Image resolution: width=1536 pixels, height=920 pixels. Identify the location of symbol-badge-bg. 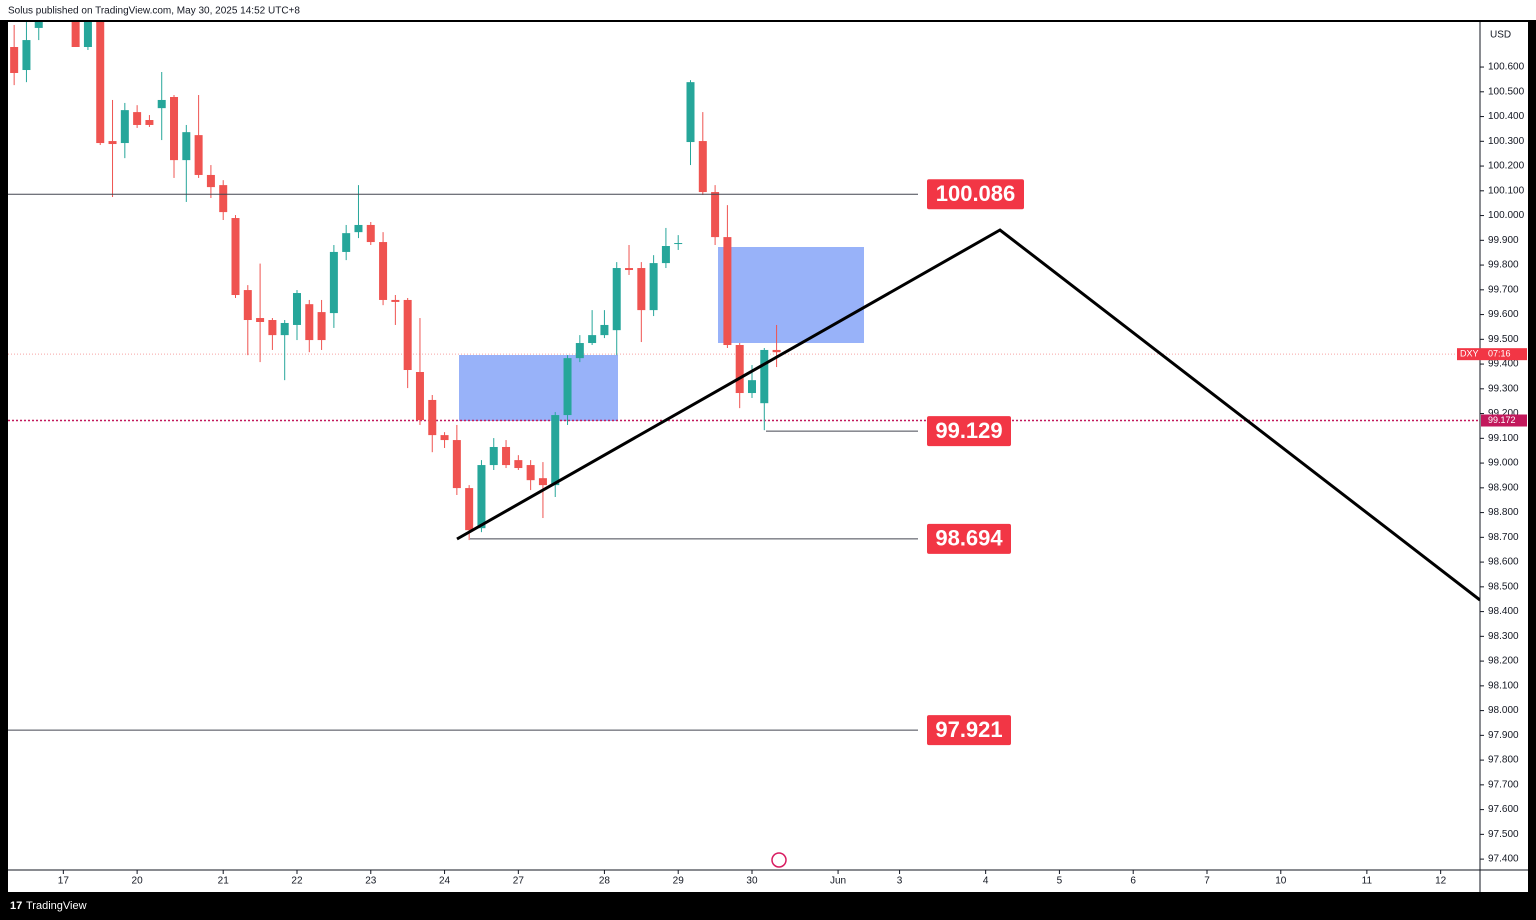
(1492, 354).